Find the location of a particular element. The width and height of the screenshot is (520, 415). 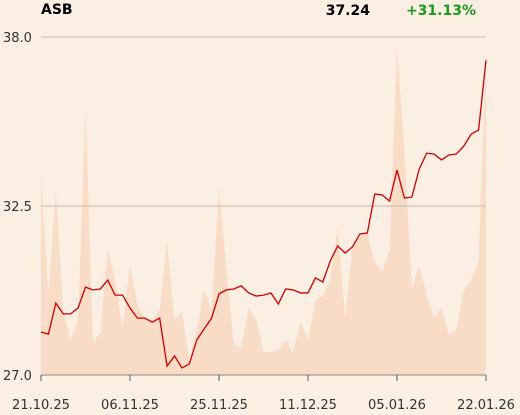

last-price: 37.24 is located at coordinates (348, 11).